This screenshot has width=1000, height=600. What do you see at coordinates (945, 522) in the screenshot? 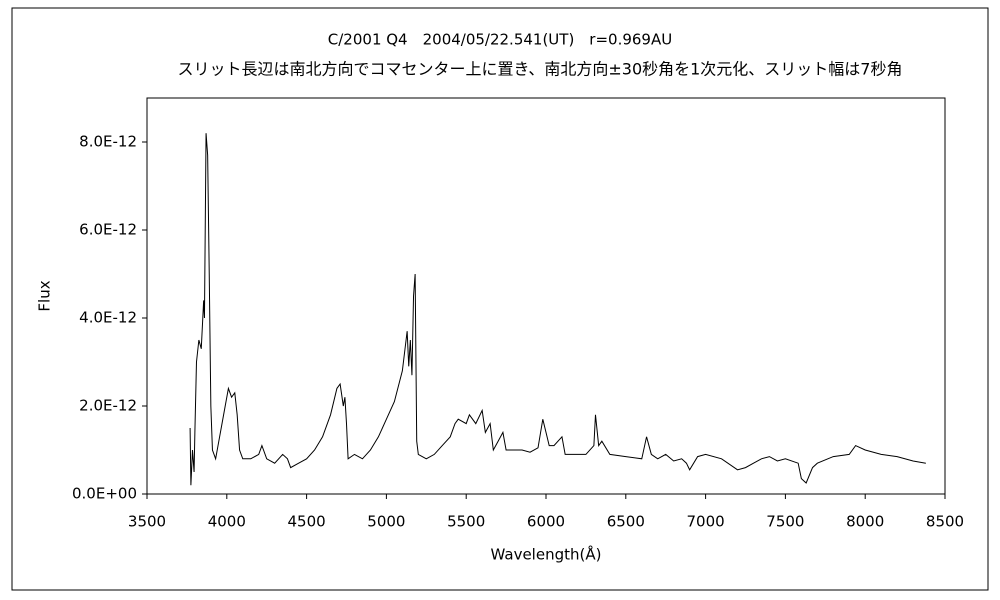
I see `x-tick-label: 8500` at bounding box center [945, 522].